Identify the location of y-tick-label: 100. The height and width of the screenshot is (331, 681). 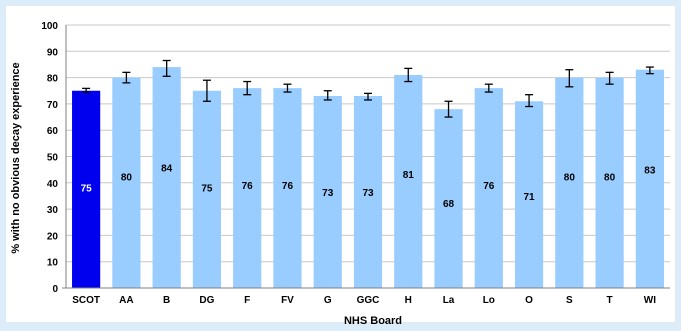
(49, 26).